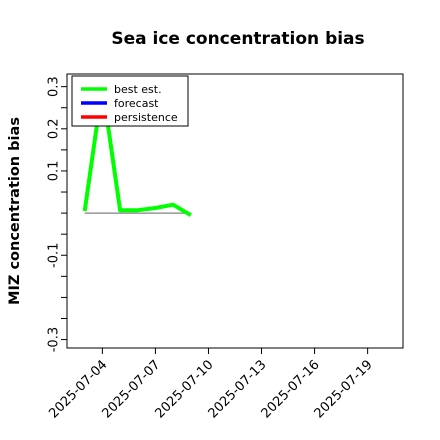  What do you see at coordinates (54, 255) in the screenshot?
I see `y-tick-label: -0.1` at bounding box center [54, 255].